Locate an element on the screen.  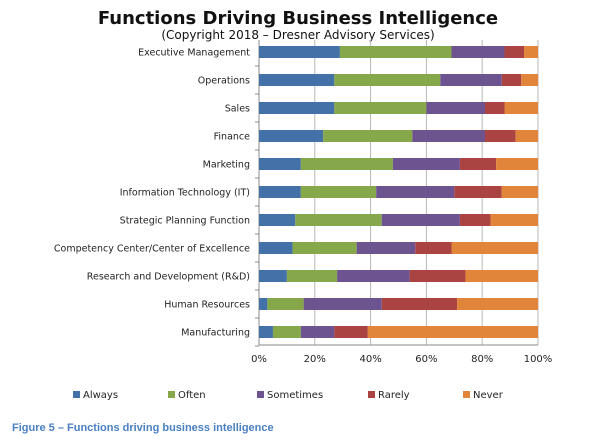
category-label: Strategic Planning Function is located at coordinates (185, 221).